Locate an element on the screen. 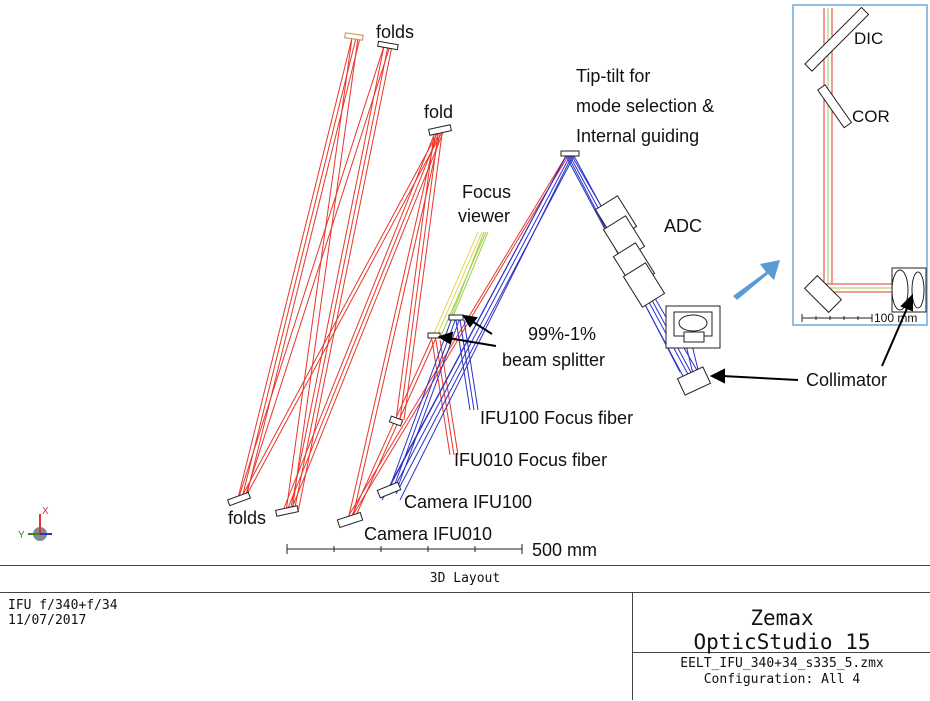 The width and height of the screenshot is (930, 701). label-tip-tilt-3: Internal guiding is located at coordinates (637, 136).